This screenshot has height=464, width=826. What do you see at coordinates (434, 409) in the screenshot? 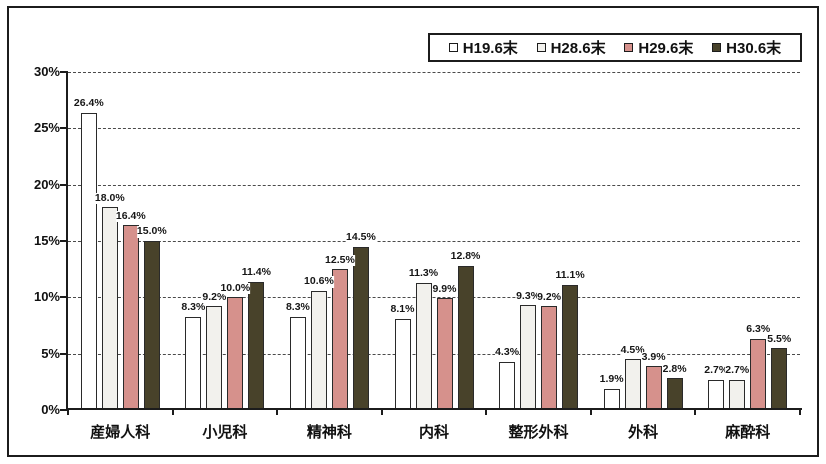
I see `x-axis-line` at bounding box center [434, 409].